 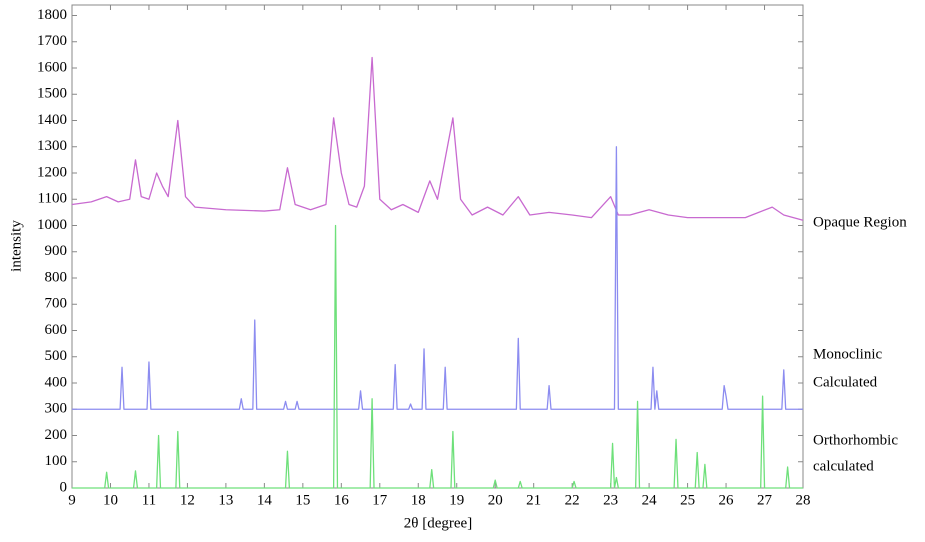 What do you see at coordinates (110, 500) in the screenshot?
I see `x-tick-label: 10` at bounding box center [110, 500].